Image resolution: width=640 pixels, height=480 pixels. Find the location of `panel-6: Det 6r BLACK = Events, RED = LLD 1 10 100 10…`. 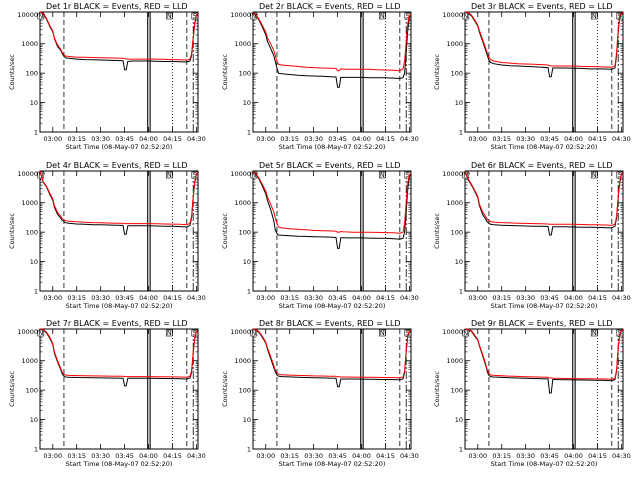

panel-6: Det 6r BLACK = Events, RED = LLD 1 10 100 10… is located at coordinates (532, 235).